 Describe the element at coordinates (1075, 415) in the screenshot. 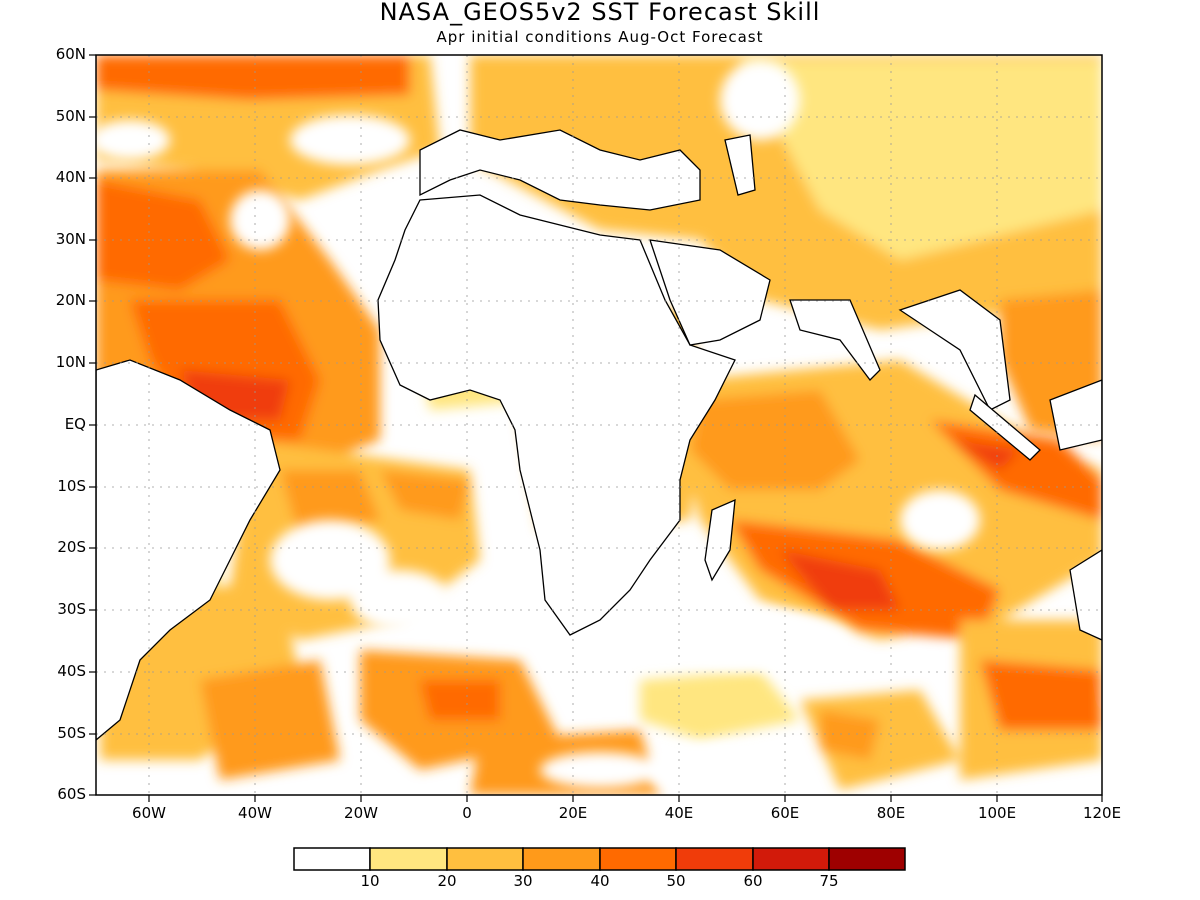

I see `borneo` at that location.